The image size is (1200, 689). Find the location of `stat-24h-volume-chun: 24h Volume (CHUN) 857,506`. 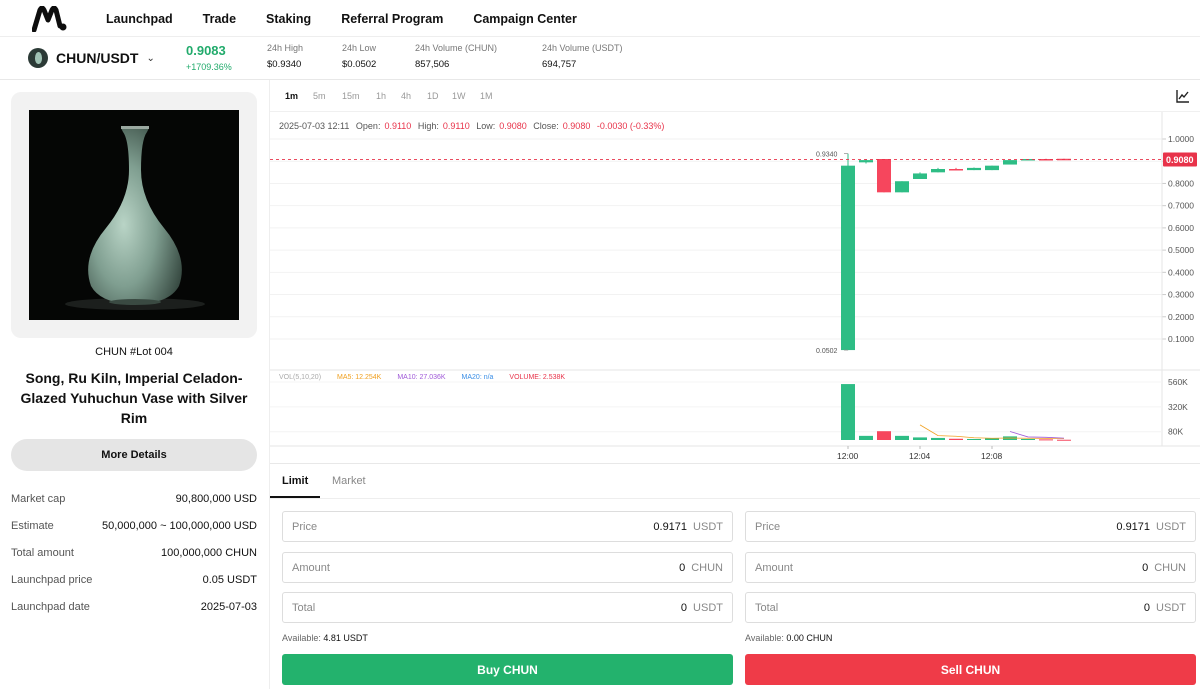

stat-24h-volume-chun: 24h Volume (CHUN) 857,506 is located at coordinates (456, 56).